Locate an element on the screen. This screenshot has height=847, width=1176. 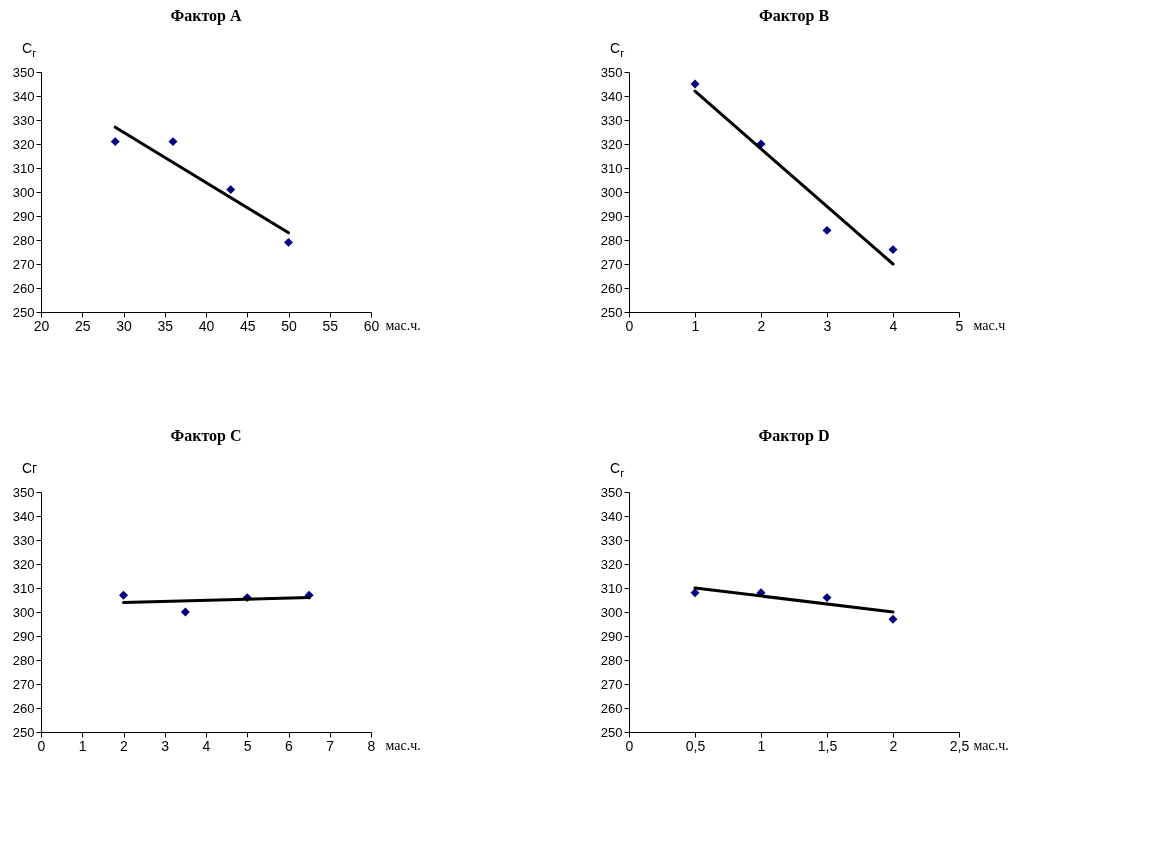
x-tick-label: 6 is located at coordinates (289, 745).